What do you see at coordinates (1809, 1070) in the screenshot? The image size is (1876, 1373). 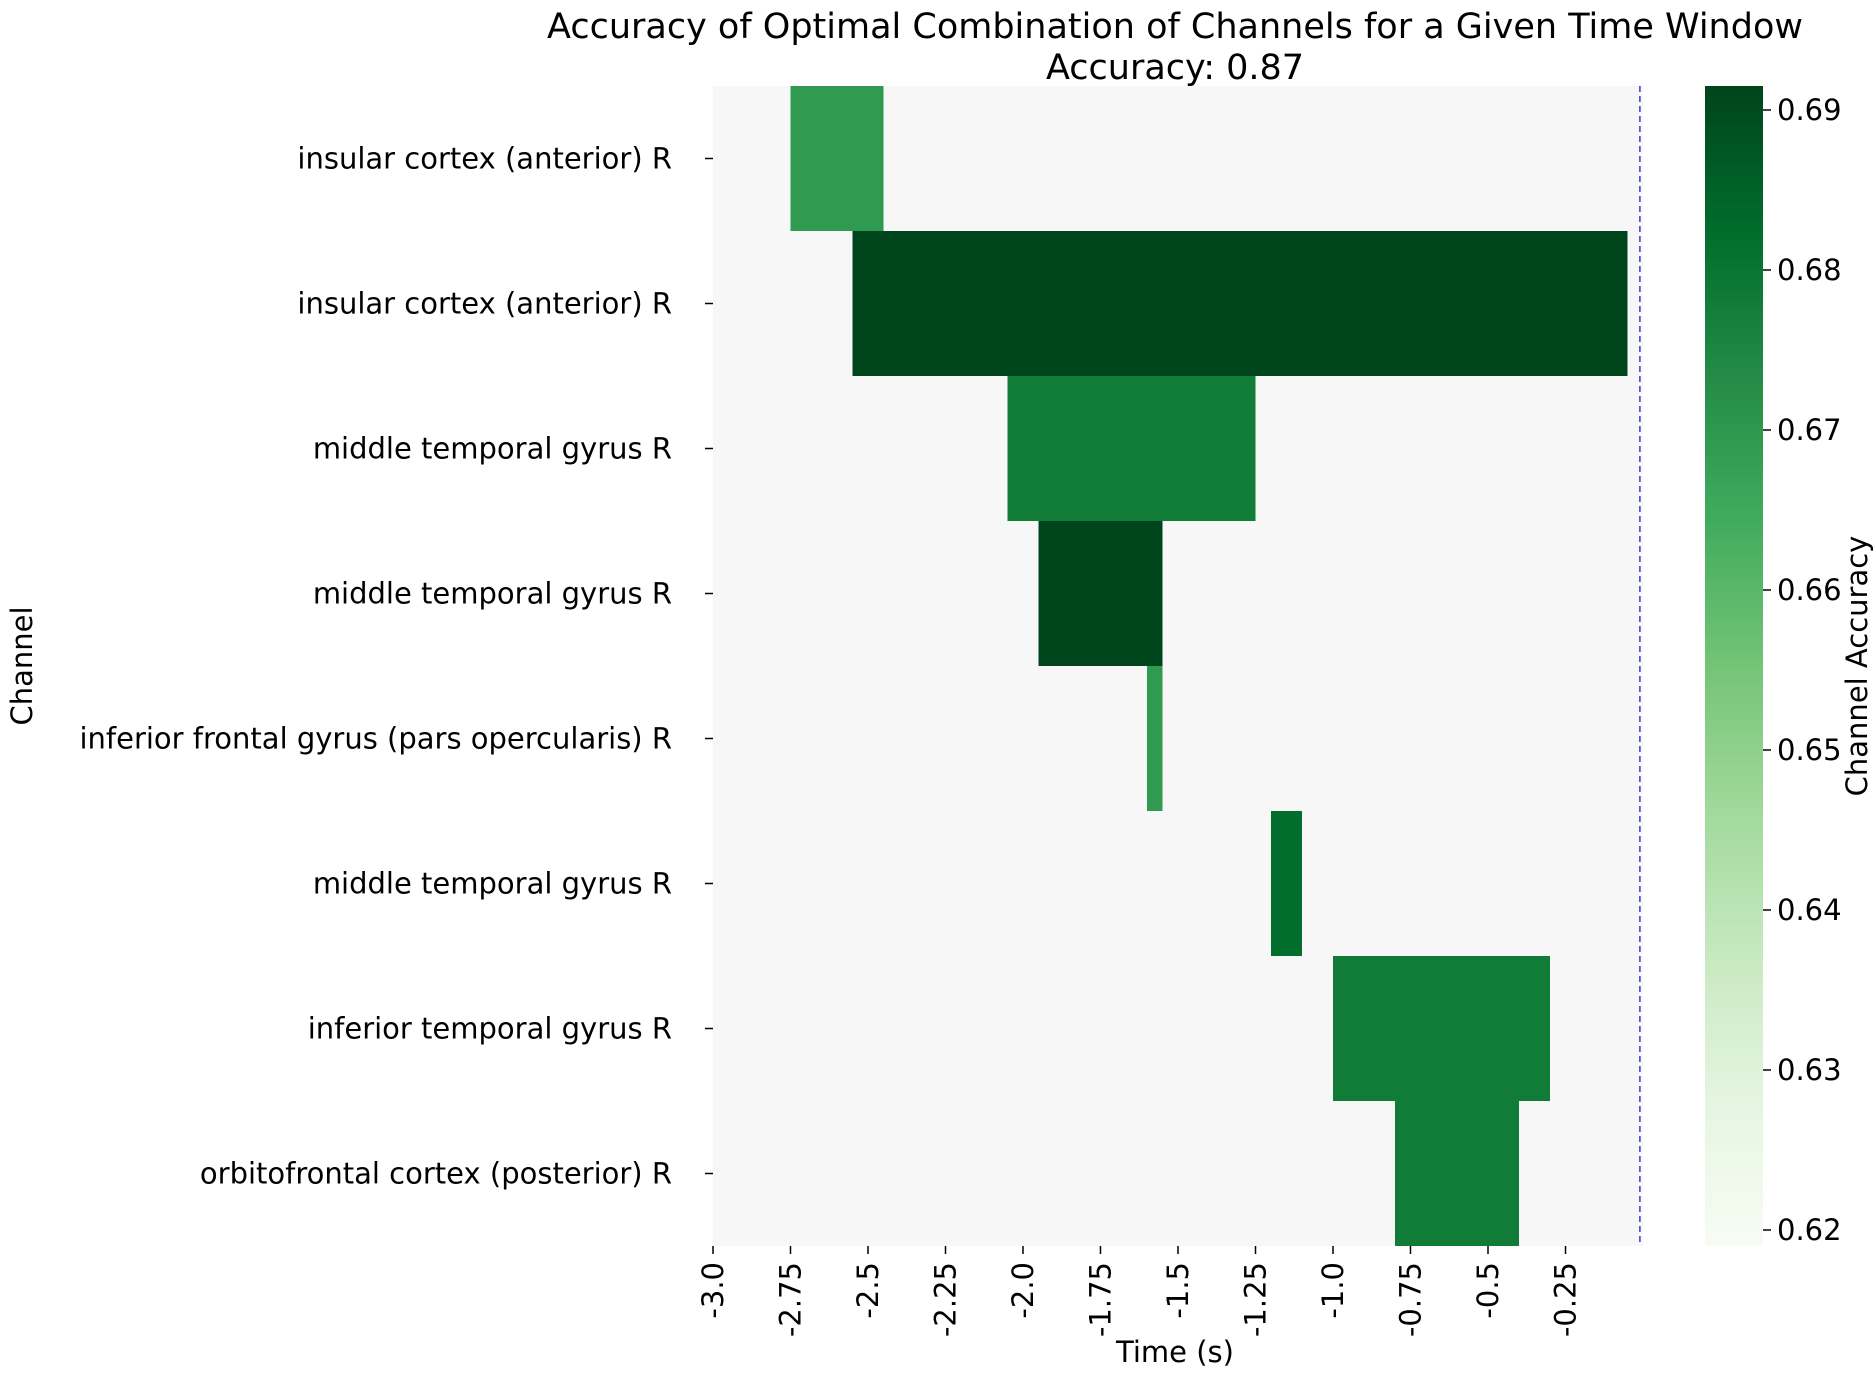 I see `colorbar-tick-label: 0.63` at bounding box center [1809, 1070].